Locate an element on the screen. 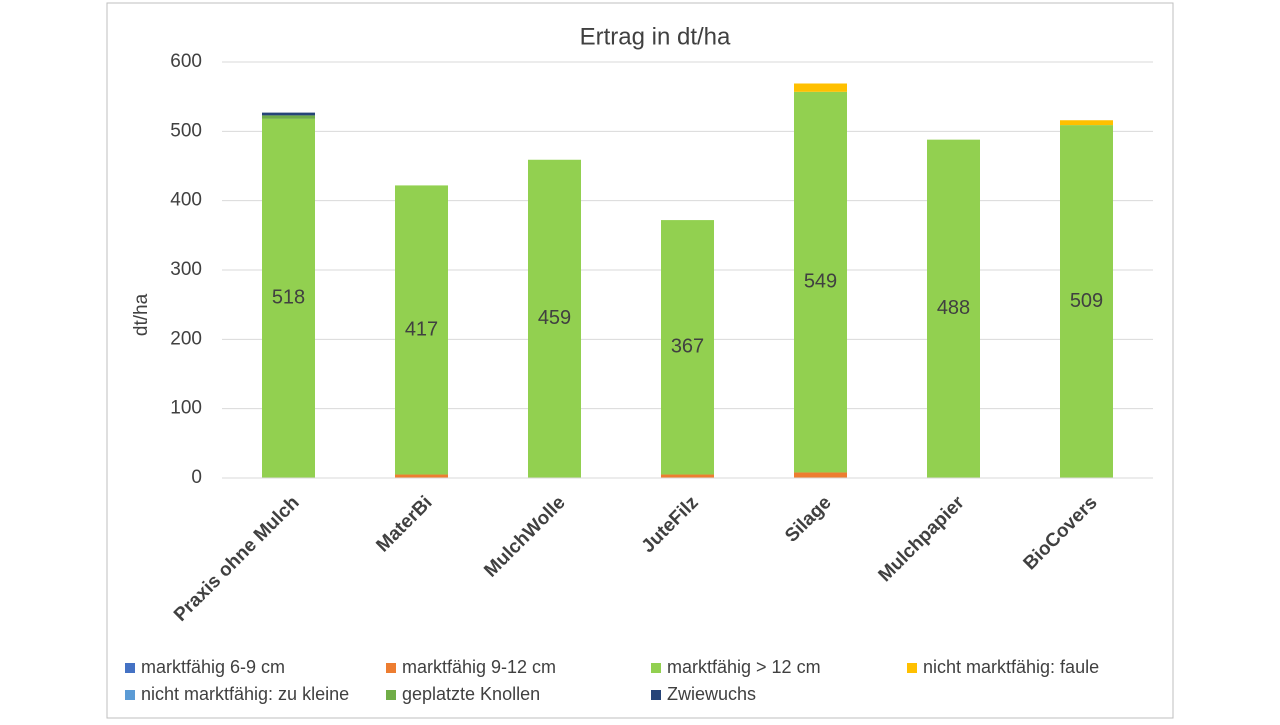  chart-title: Ertrag in dt/ha is located at coordinates (655, 36).